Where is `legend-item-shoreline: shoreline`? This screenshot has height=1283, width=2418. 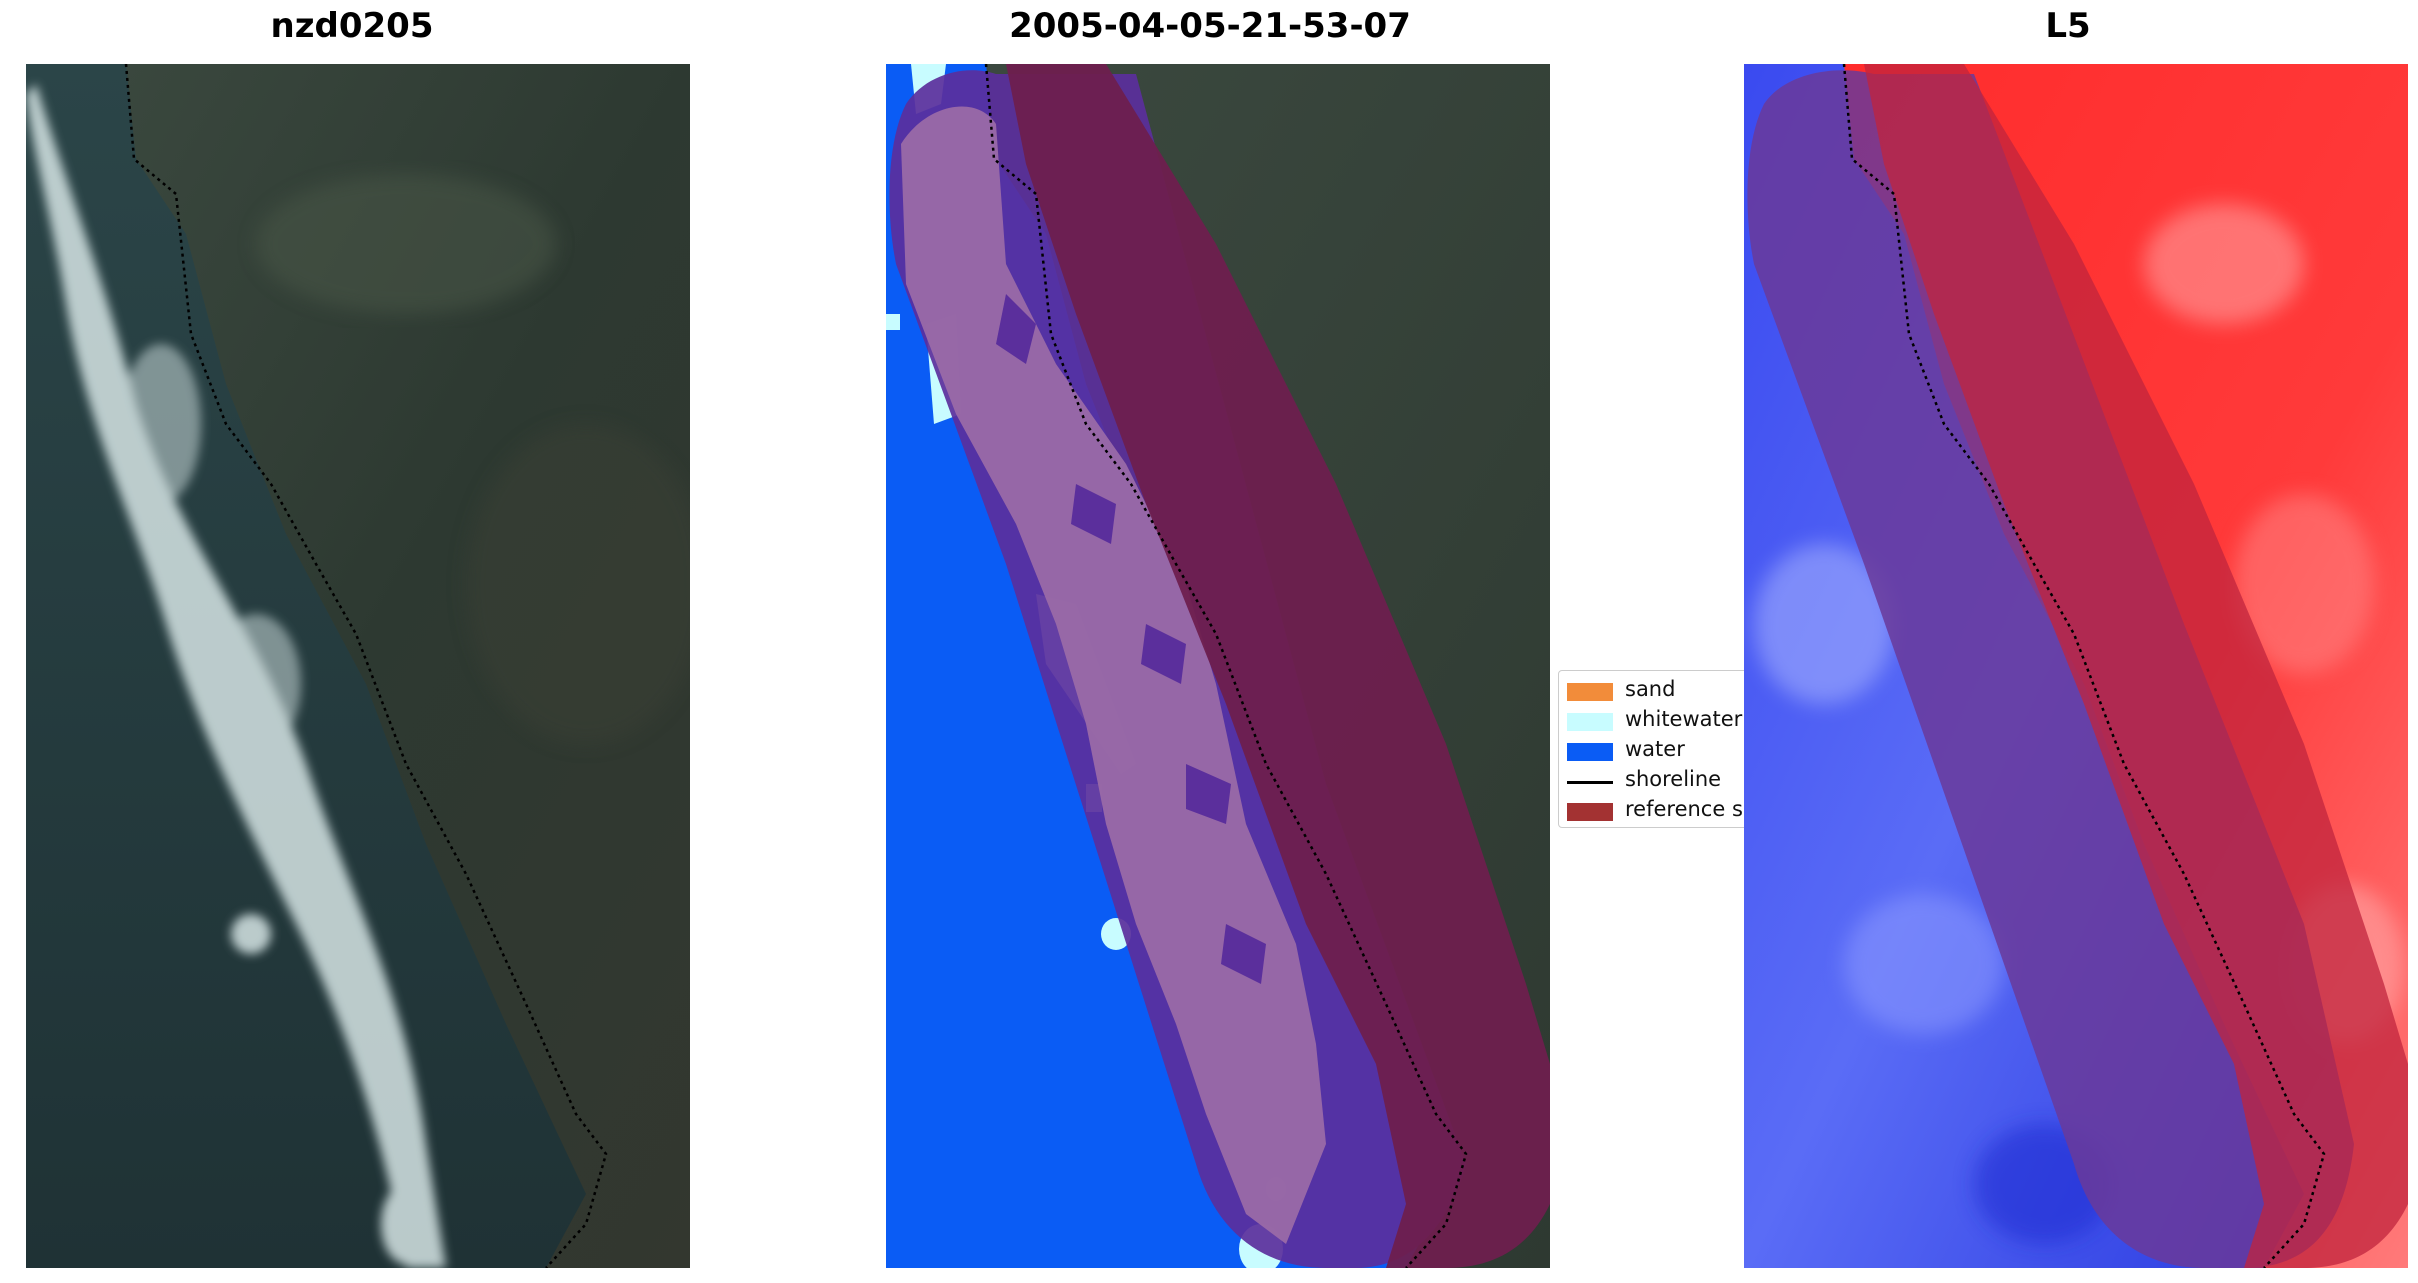 legend-item-shoreline: shoreline is located at coordinates (1654, 780).